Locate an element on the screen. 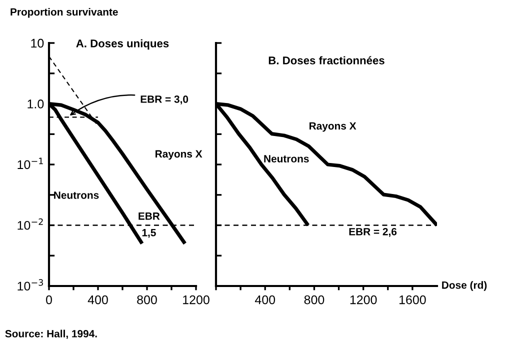 This screenshot has width=508, height=339. annotation: EBR = 2,6 is located at coordinates (373, 232).